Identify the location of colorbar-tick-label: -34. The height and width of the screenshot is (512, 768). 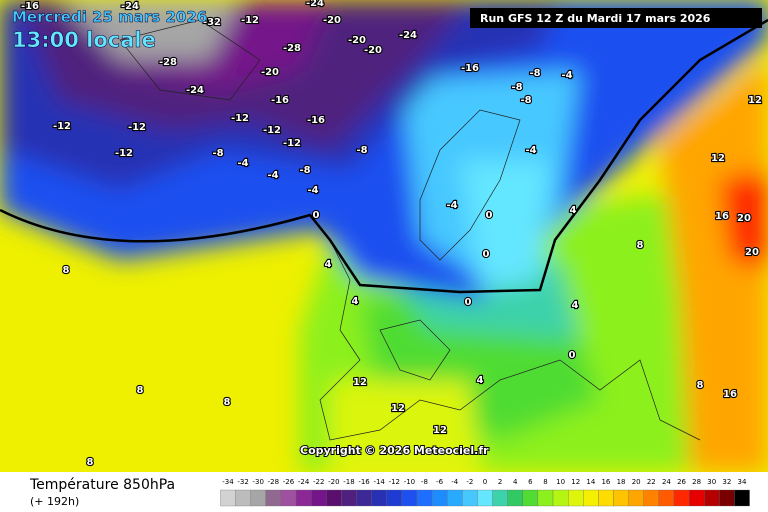
(228, 482).